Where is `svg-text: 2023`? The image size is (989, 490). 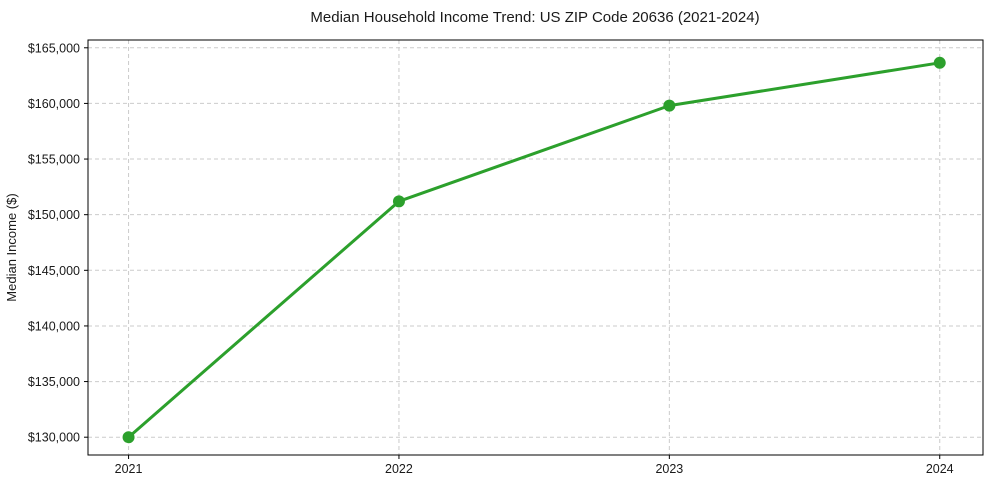 svg-text: 2023 is located at coordinates (669, 469).